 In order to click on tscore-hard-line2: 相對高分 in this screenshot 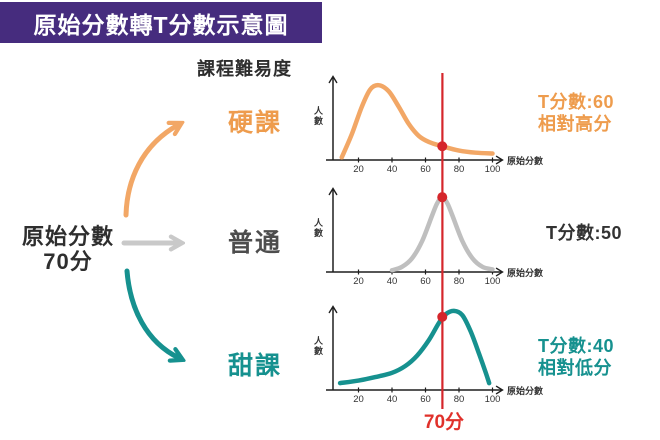, I will do `click(575, 123)`.